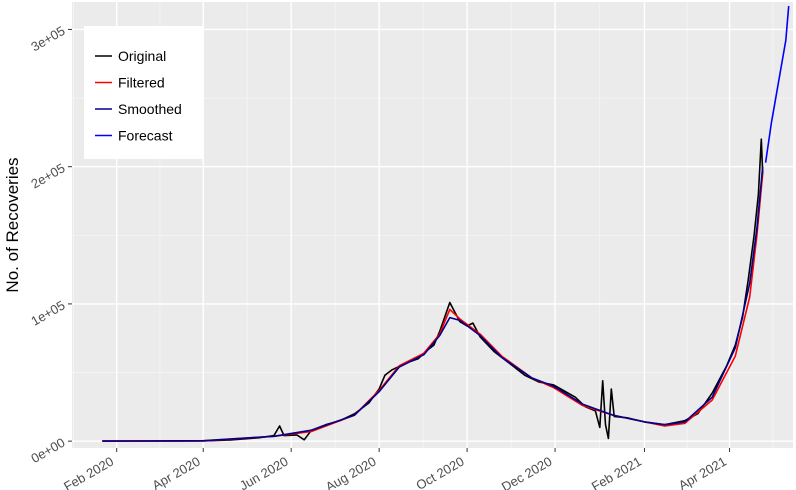  I want to click on legend: Original Filtered Smoothed Forecast, so click(143, 92).